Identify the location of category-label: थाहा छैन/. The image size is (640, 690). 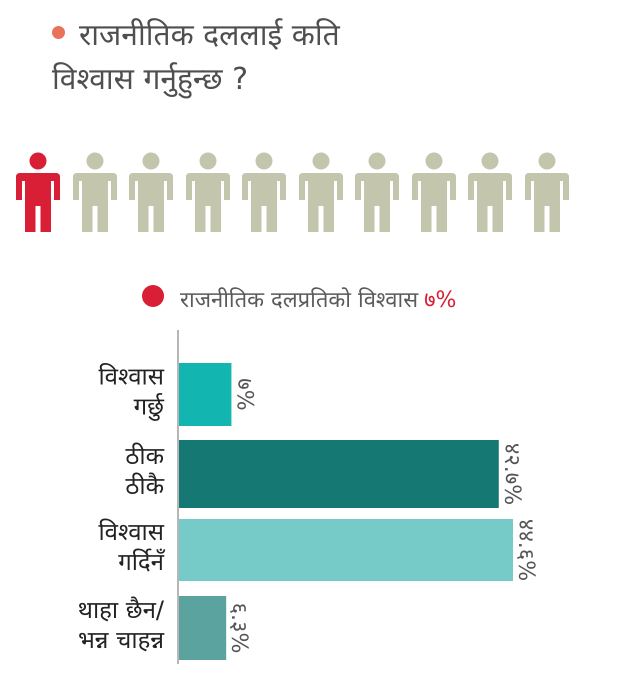
(121, 610).